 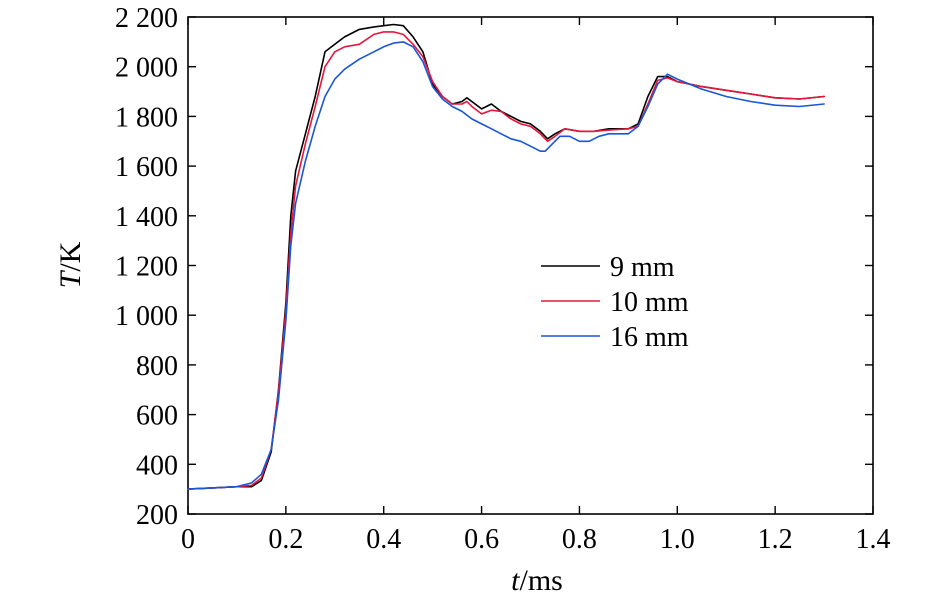 What do you see at coordinates (146, 316) in the screenshot?
I see `y-tick-label: 1 000` at bounding box center [146, 316].